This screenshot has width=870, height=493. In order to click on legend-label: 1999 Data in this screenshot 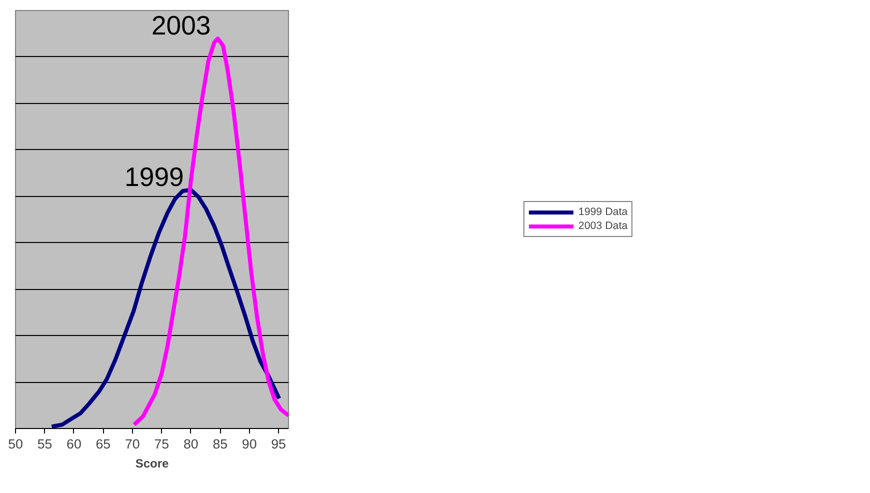, I will do `click(603, 212)`.